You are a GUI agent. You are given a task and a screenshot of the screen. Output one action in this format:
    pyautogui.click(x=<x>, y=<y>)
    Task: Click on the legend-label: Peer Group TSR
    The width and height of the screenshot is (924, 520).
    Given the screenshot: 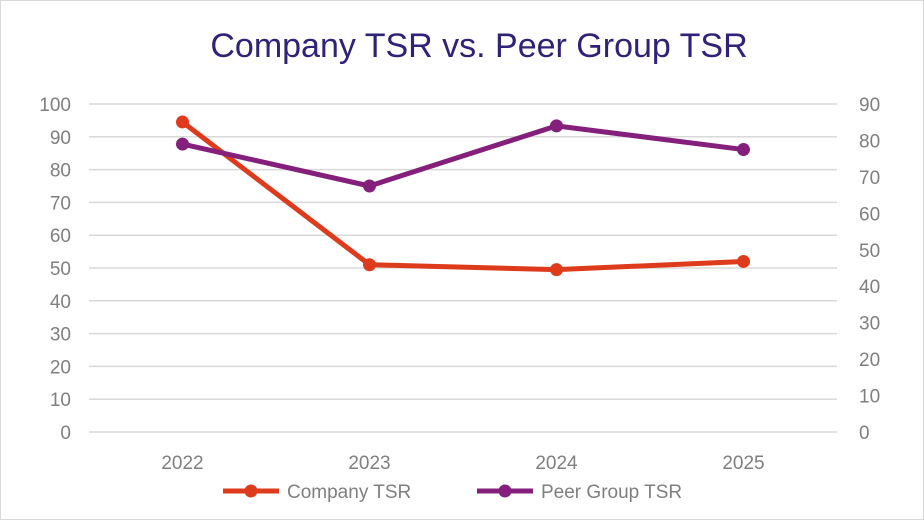 What is the action you would take?
    pyautogui.click(x=611, y=492)
    